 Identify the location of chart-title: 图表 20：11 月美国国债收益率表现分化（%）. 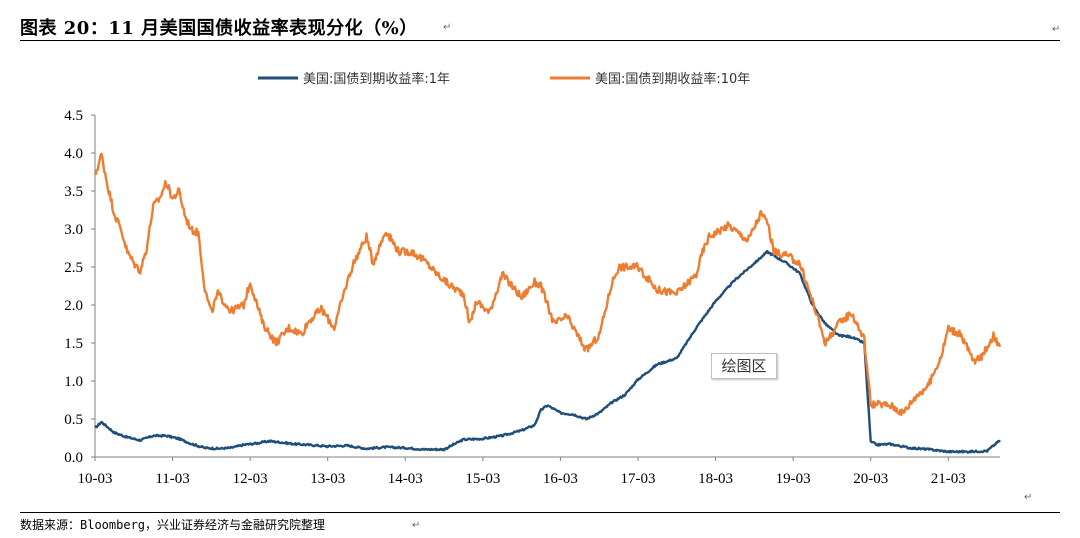
(219, 28).